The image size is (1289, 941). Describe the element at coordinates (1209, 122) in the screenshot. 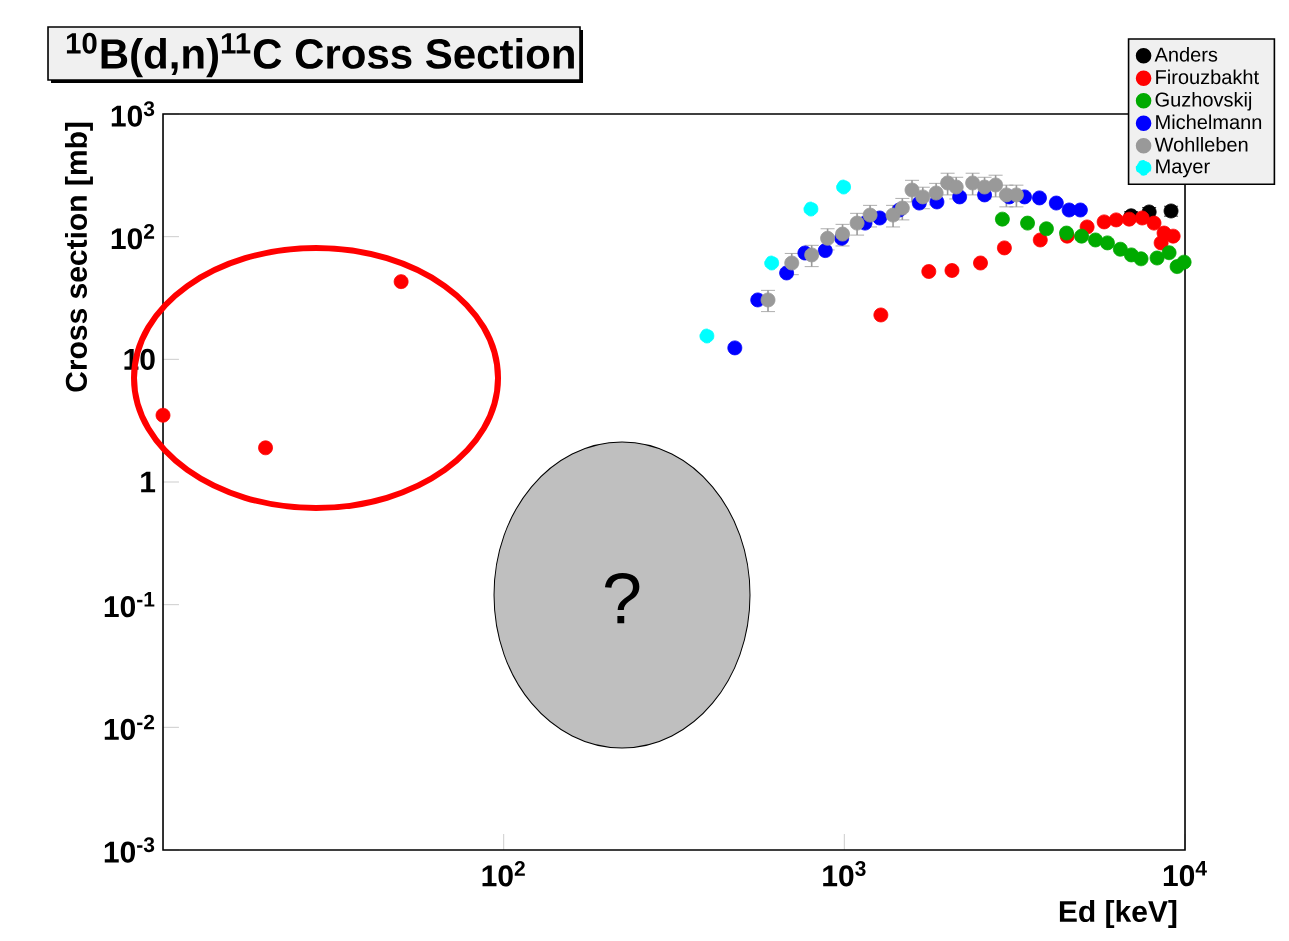

I see `legend-label: Michelmann` at that location.